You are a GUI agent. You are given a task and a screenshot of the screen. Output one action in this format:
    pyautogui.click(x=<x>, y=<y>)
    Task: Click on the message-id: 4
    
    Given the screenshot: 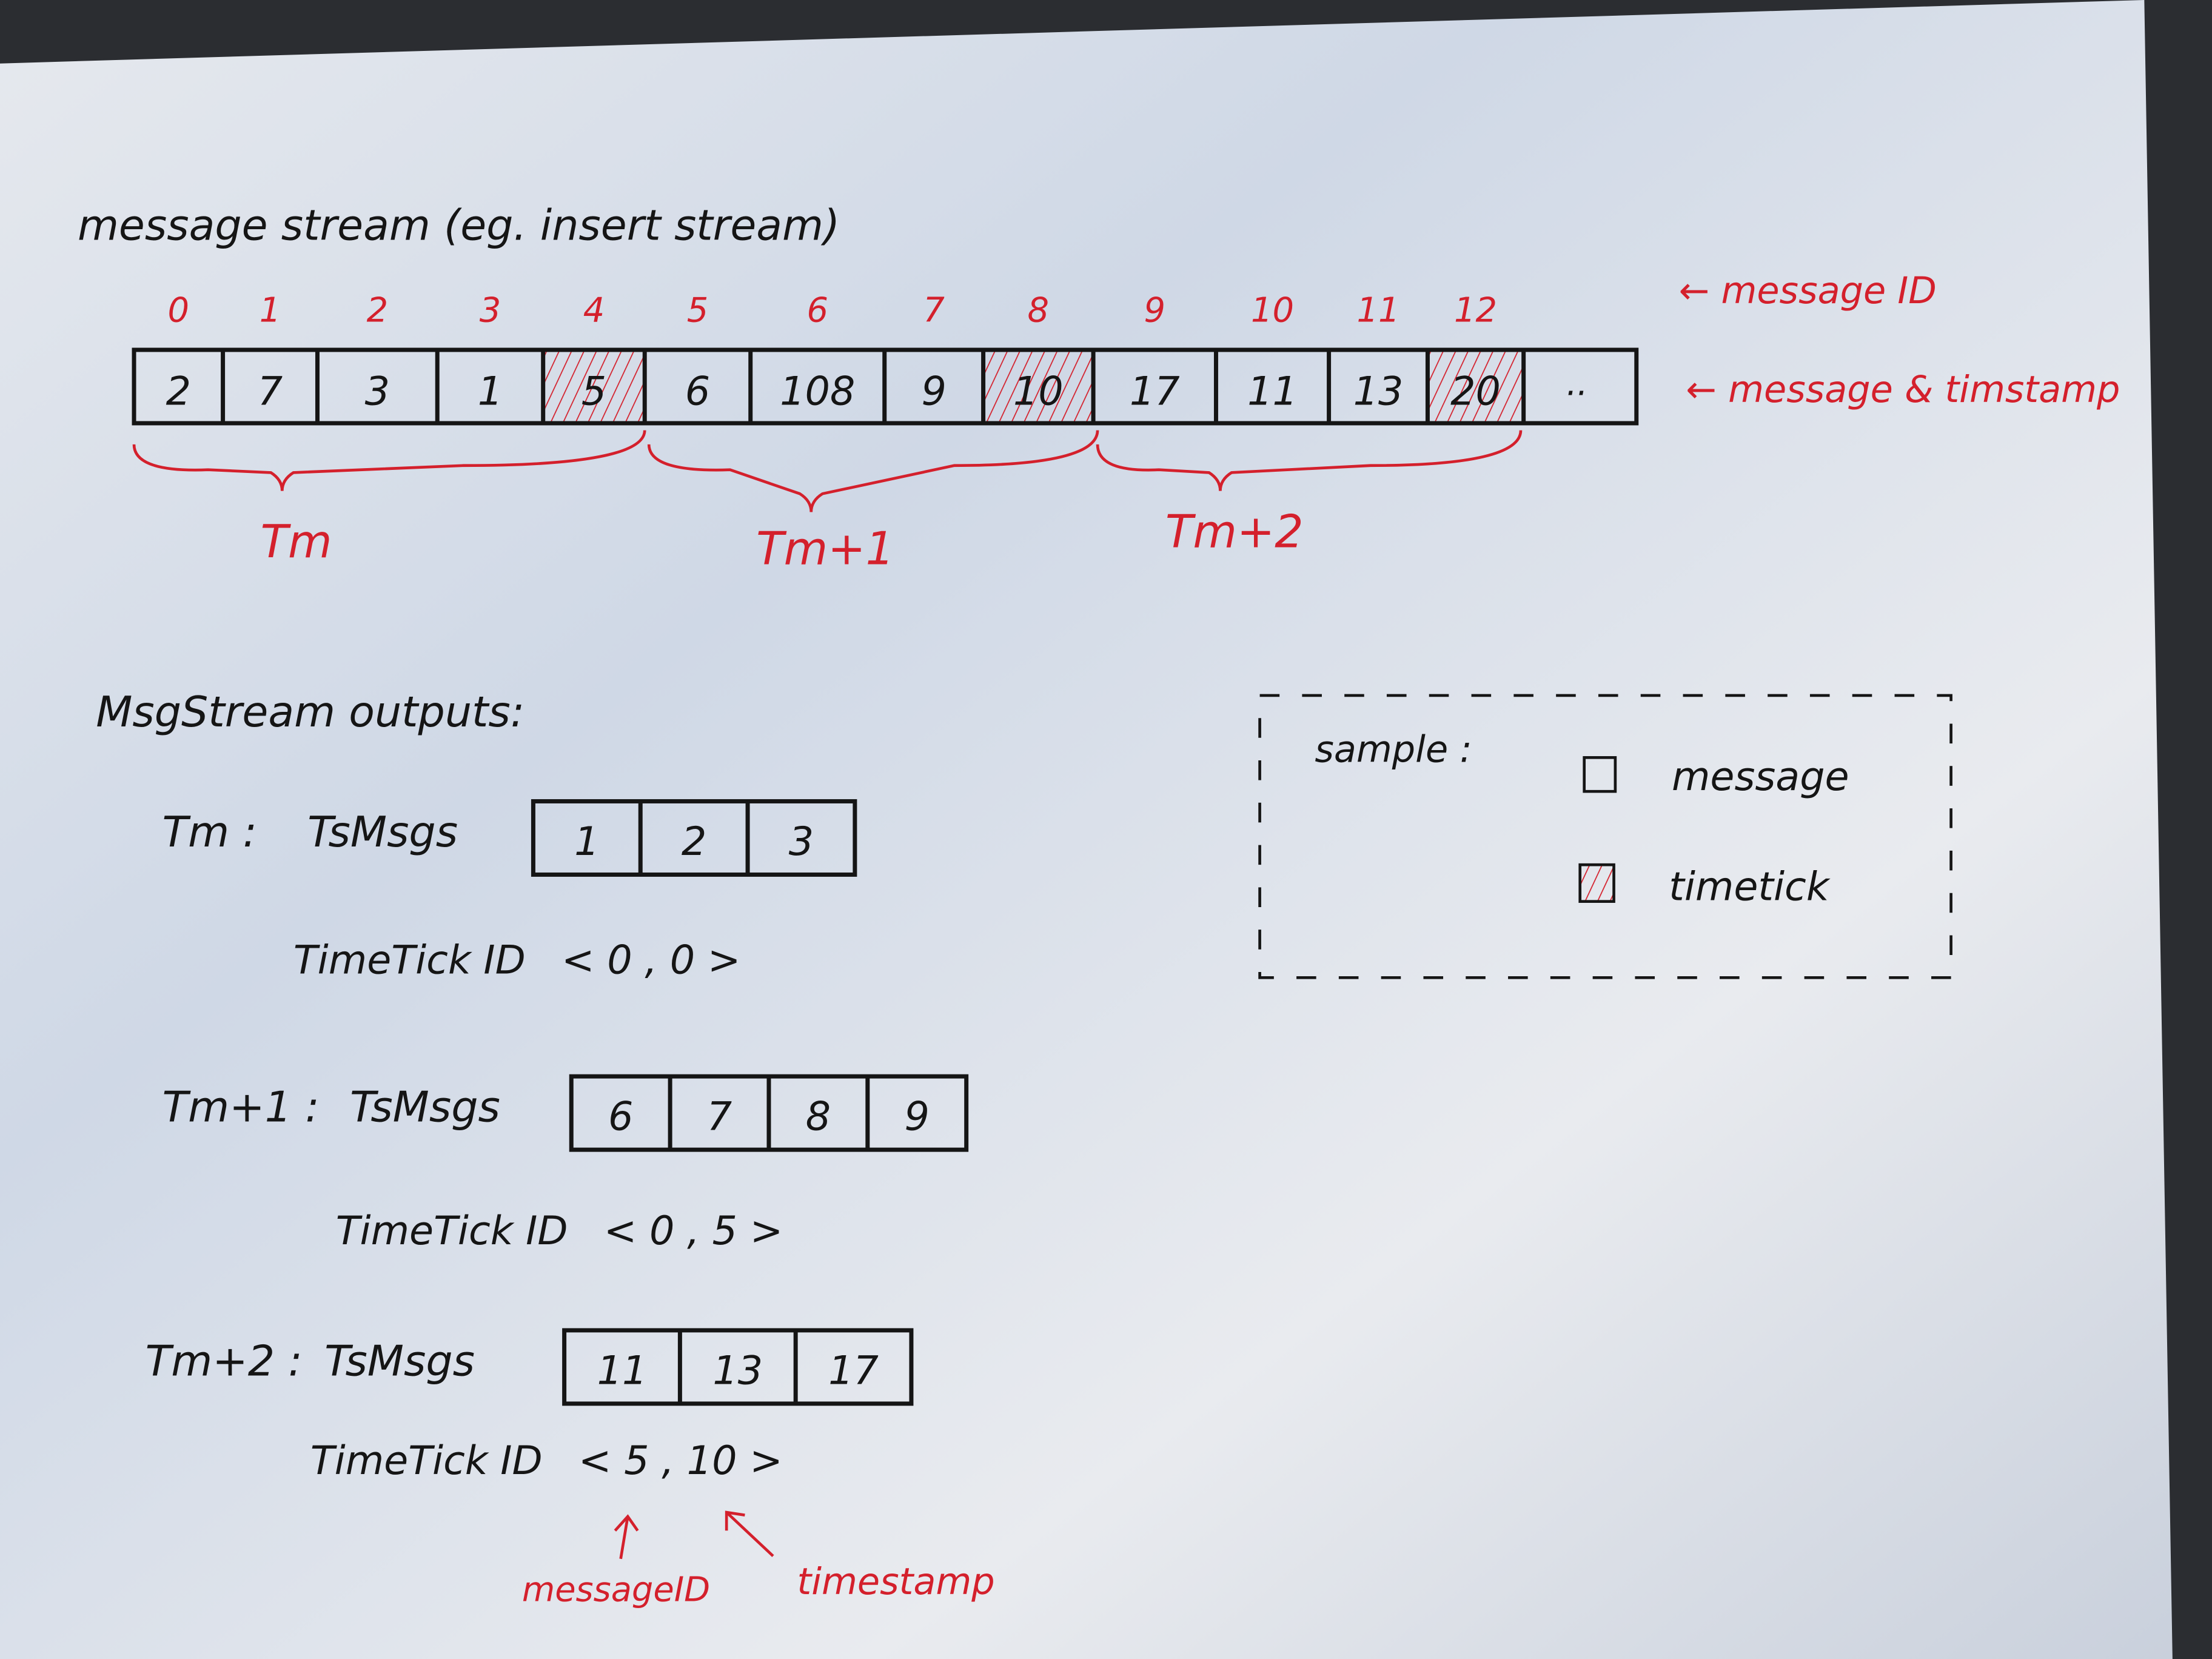 What is the action you would take?
    pyautogui.click(x=594, y=310)
    